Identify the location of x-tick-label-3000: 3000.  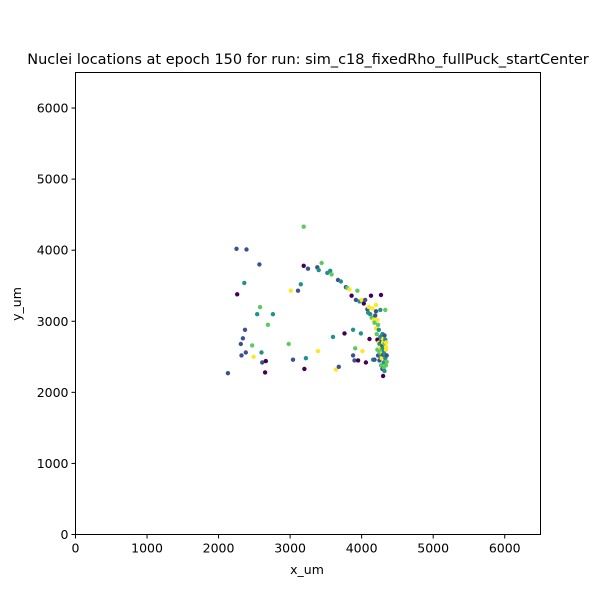
(290, 548).